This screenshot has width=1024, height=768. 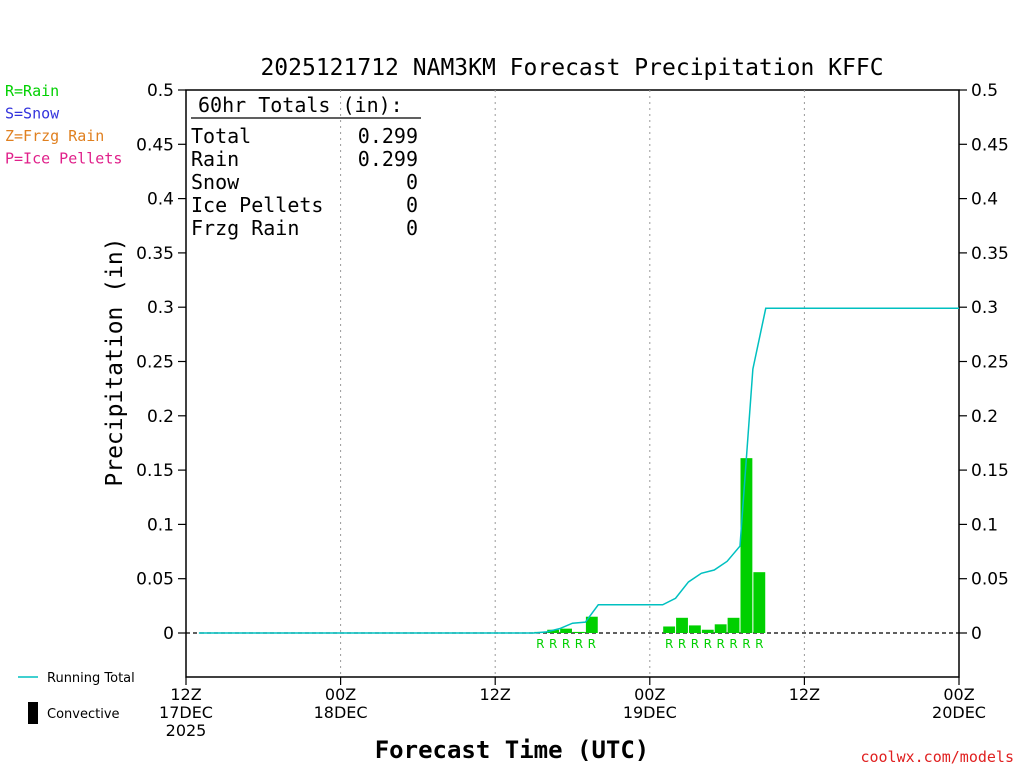 I want to click on y-tick-label: 0.1, so click(x=160, y=525).